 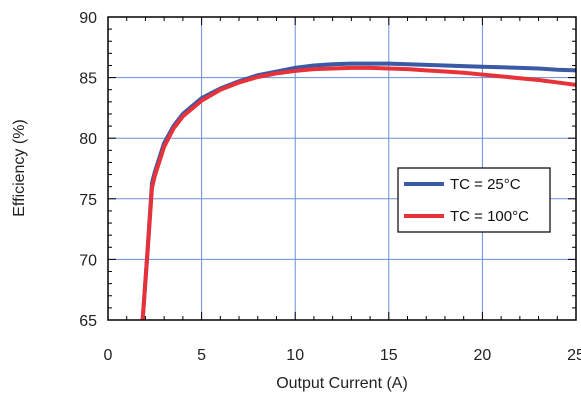 What do you see at coordinates (295, 355) in the screenshot?
I see `x-tick-label-10: 10` at bounding box center [295, 355].